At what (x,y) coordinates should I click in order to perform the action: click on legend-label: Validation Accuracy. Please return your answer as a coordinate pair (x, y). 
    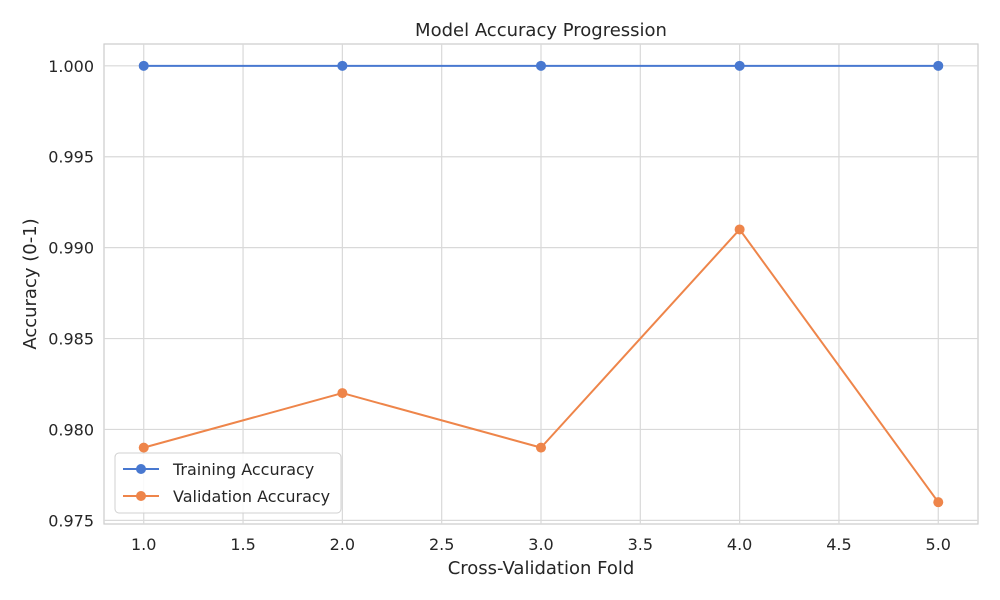
    Looking at the image, I should click on (251, 496).